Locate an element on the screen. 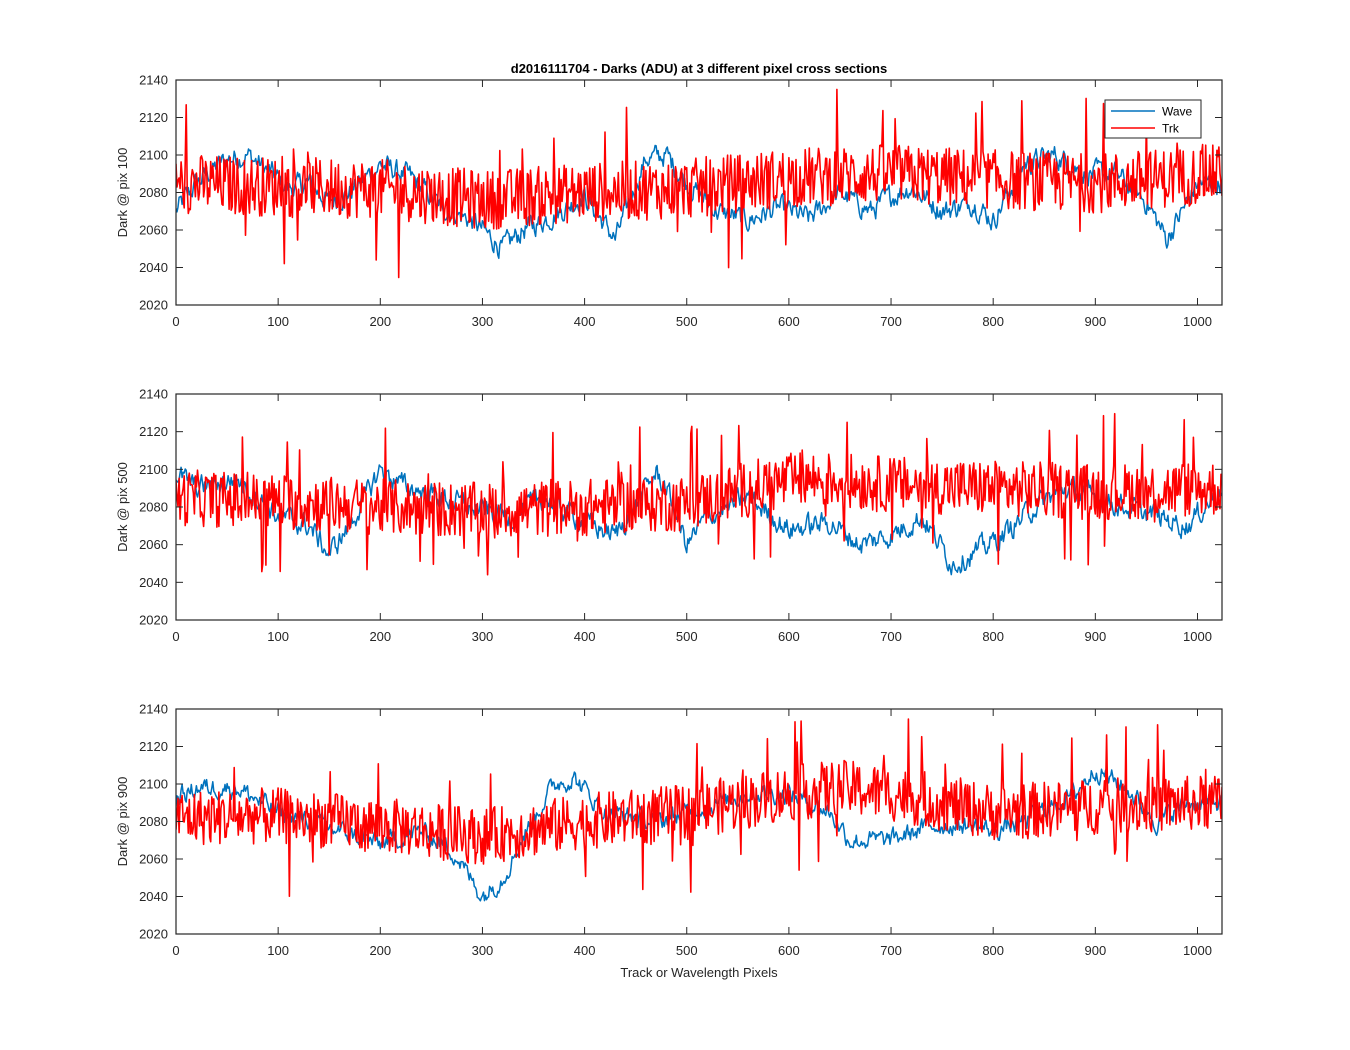 The height and width of the screenshot is (1050, 1350). legend-box is located at coordinates (1153, 119).